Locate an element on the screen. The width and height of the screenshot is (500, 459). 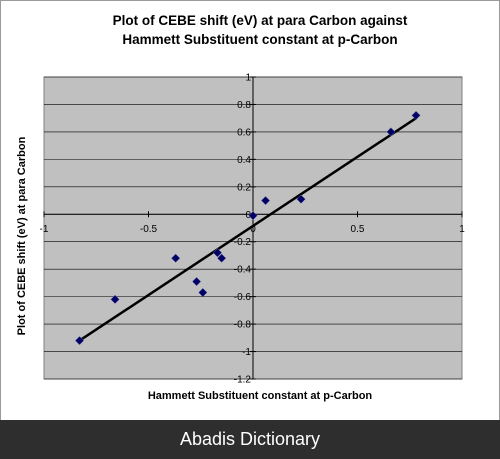
y-tick-label: -1.2 is located at coordinates (243, 380).